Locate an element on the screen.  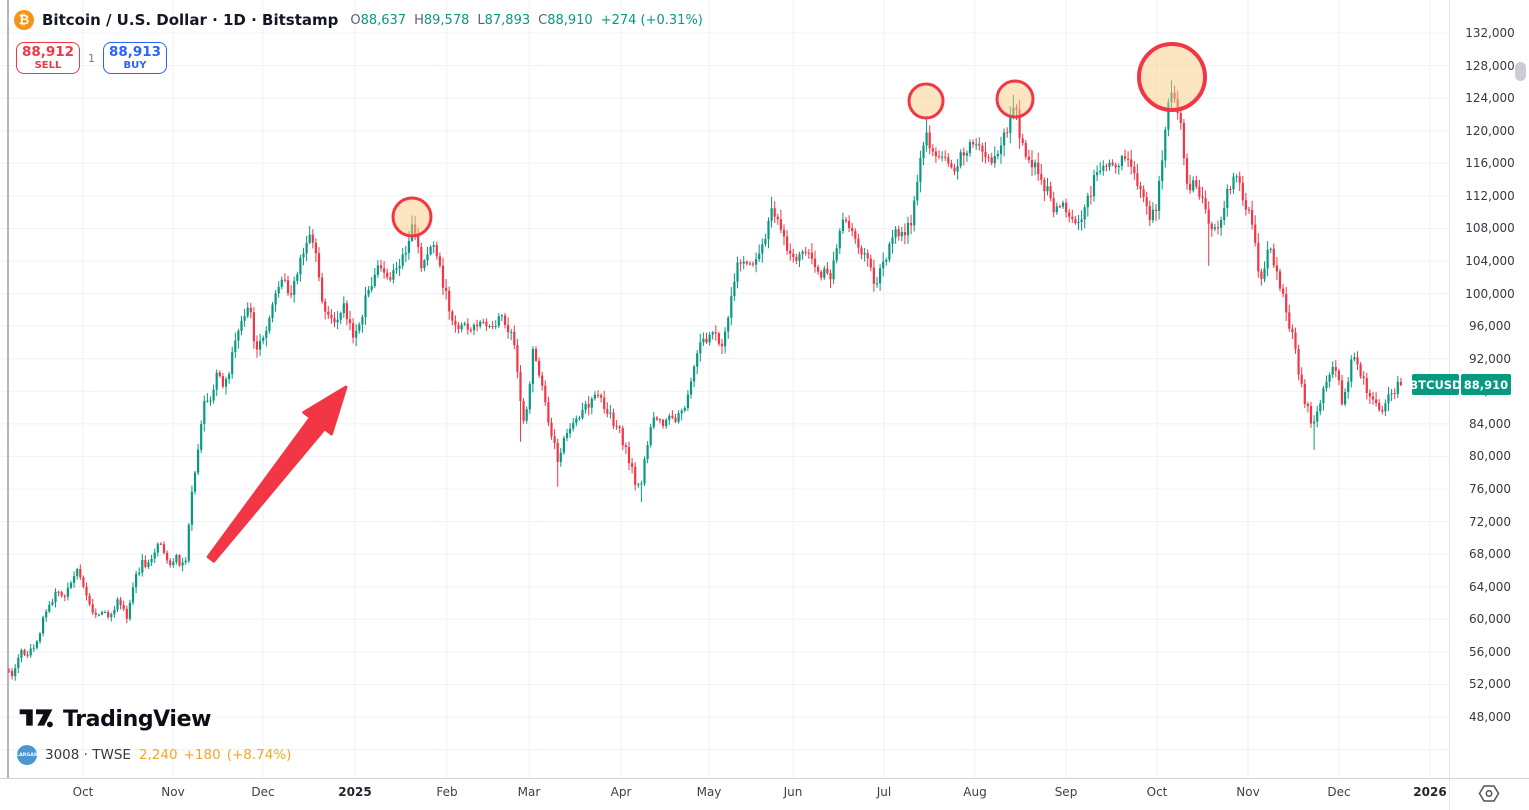
last-price-value: 88,910 is located at coordinates (1486, 384).